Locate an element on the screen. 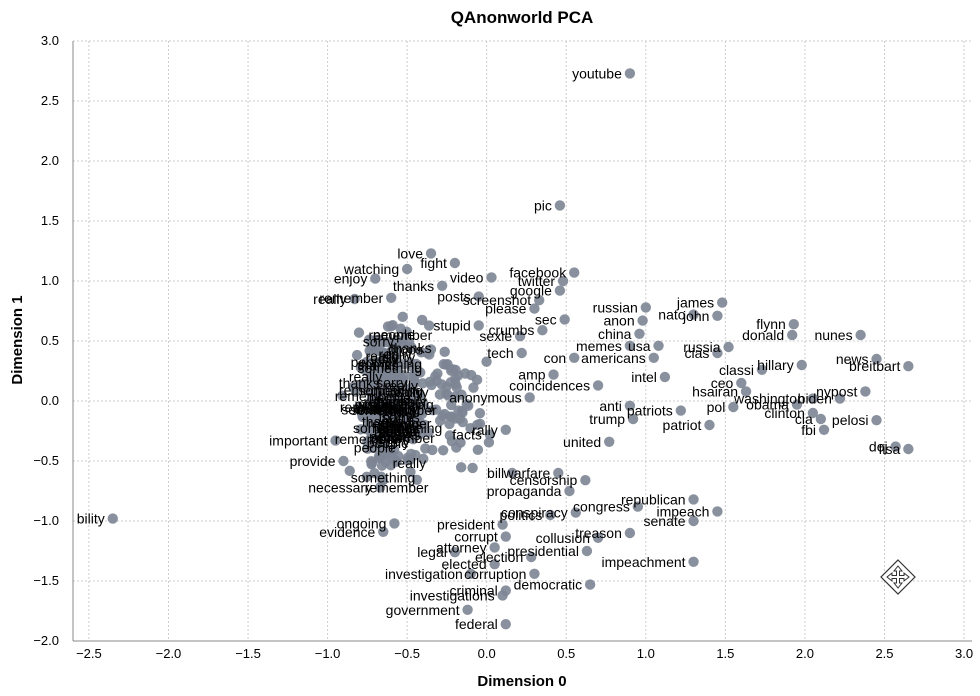  x-tick-label: 1.0 is located at coordinates (646, 653).